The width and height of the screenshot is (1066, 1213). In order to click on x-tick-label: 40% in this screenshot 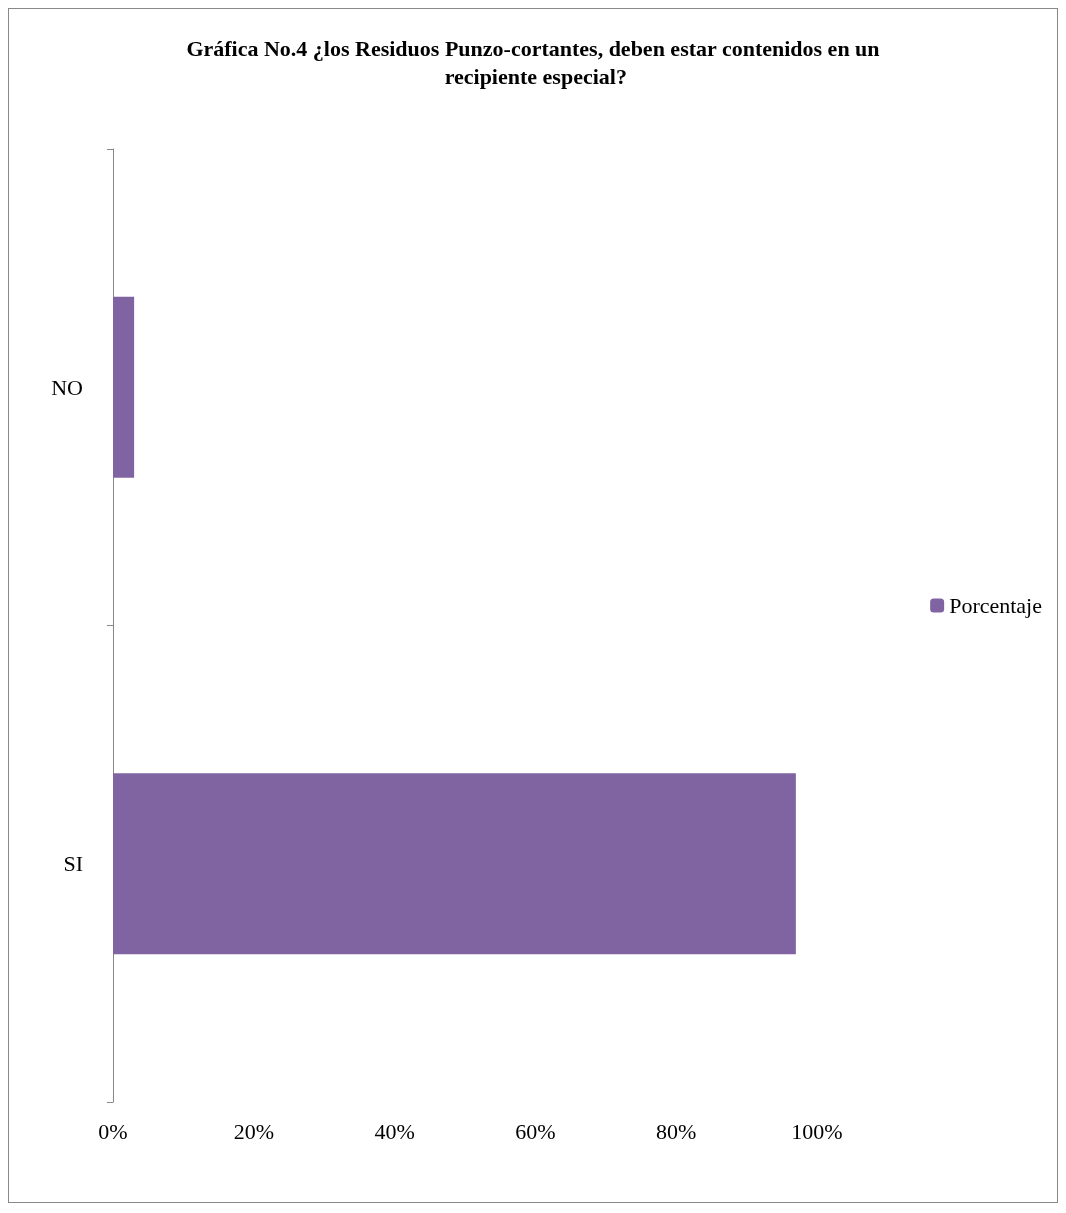, I will do `click(394, 1131)`.